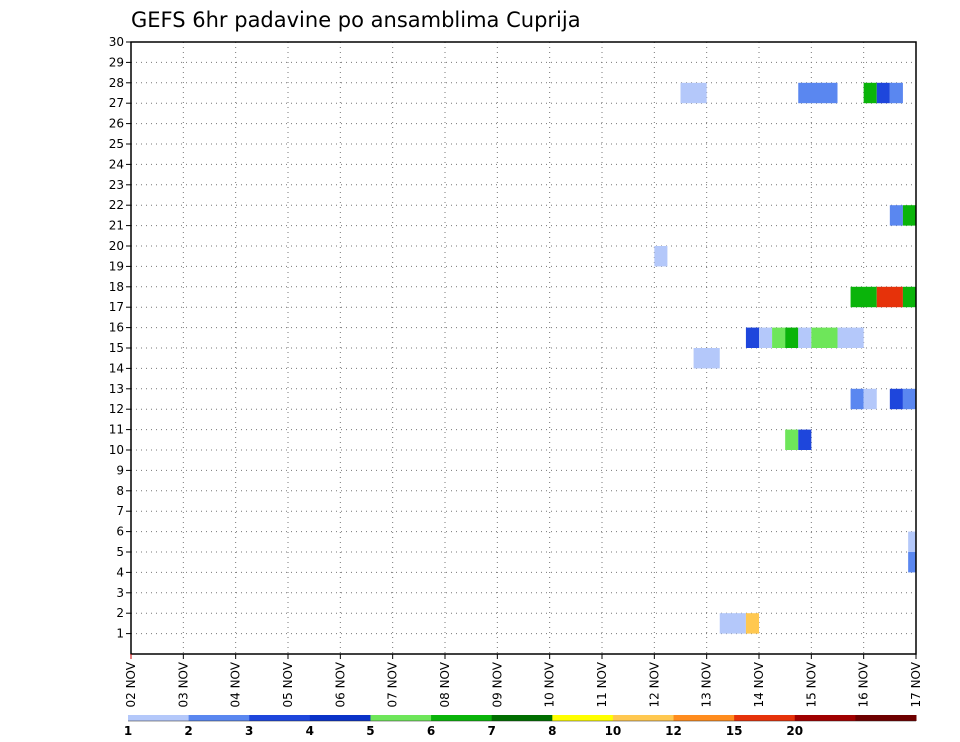  Describe the element at coordinates (431, 731) in the screenshot. I see `colorbar-label: 6` at that location.